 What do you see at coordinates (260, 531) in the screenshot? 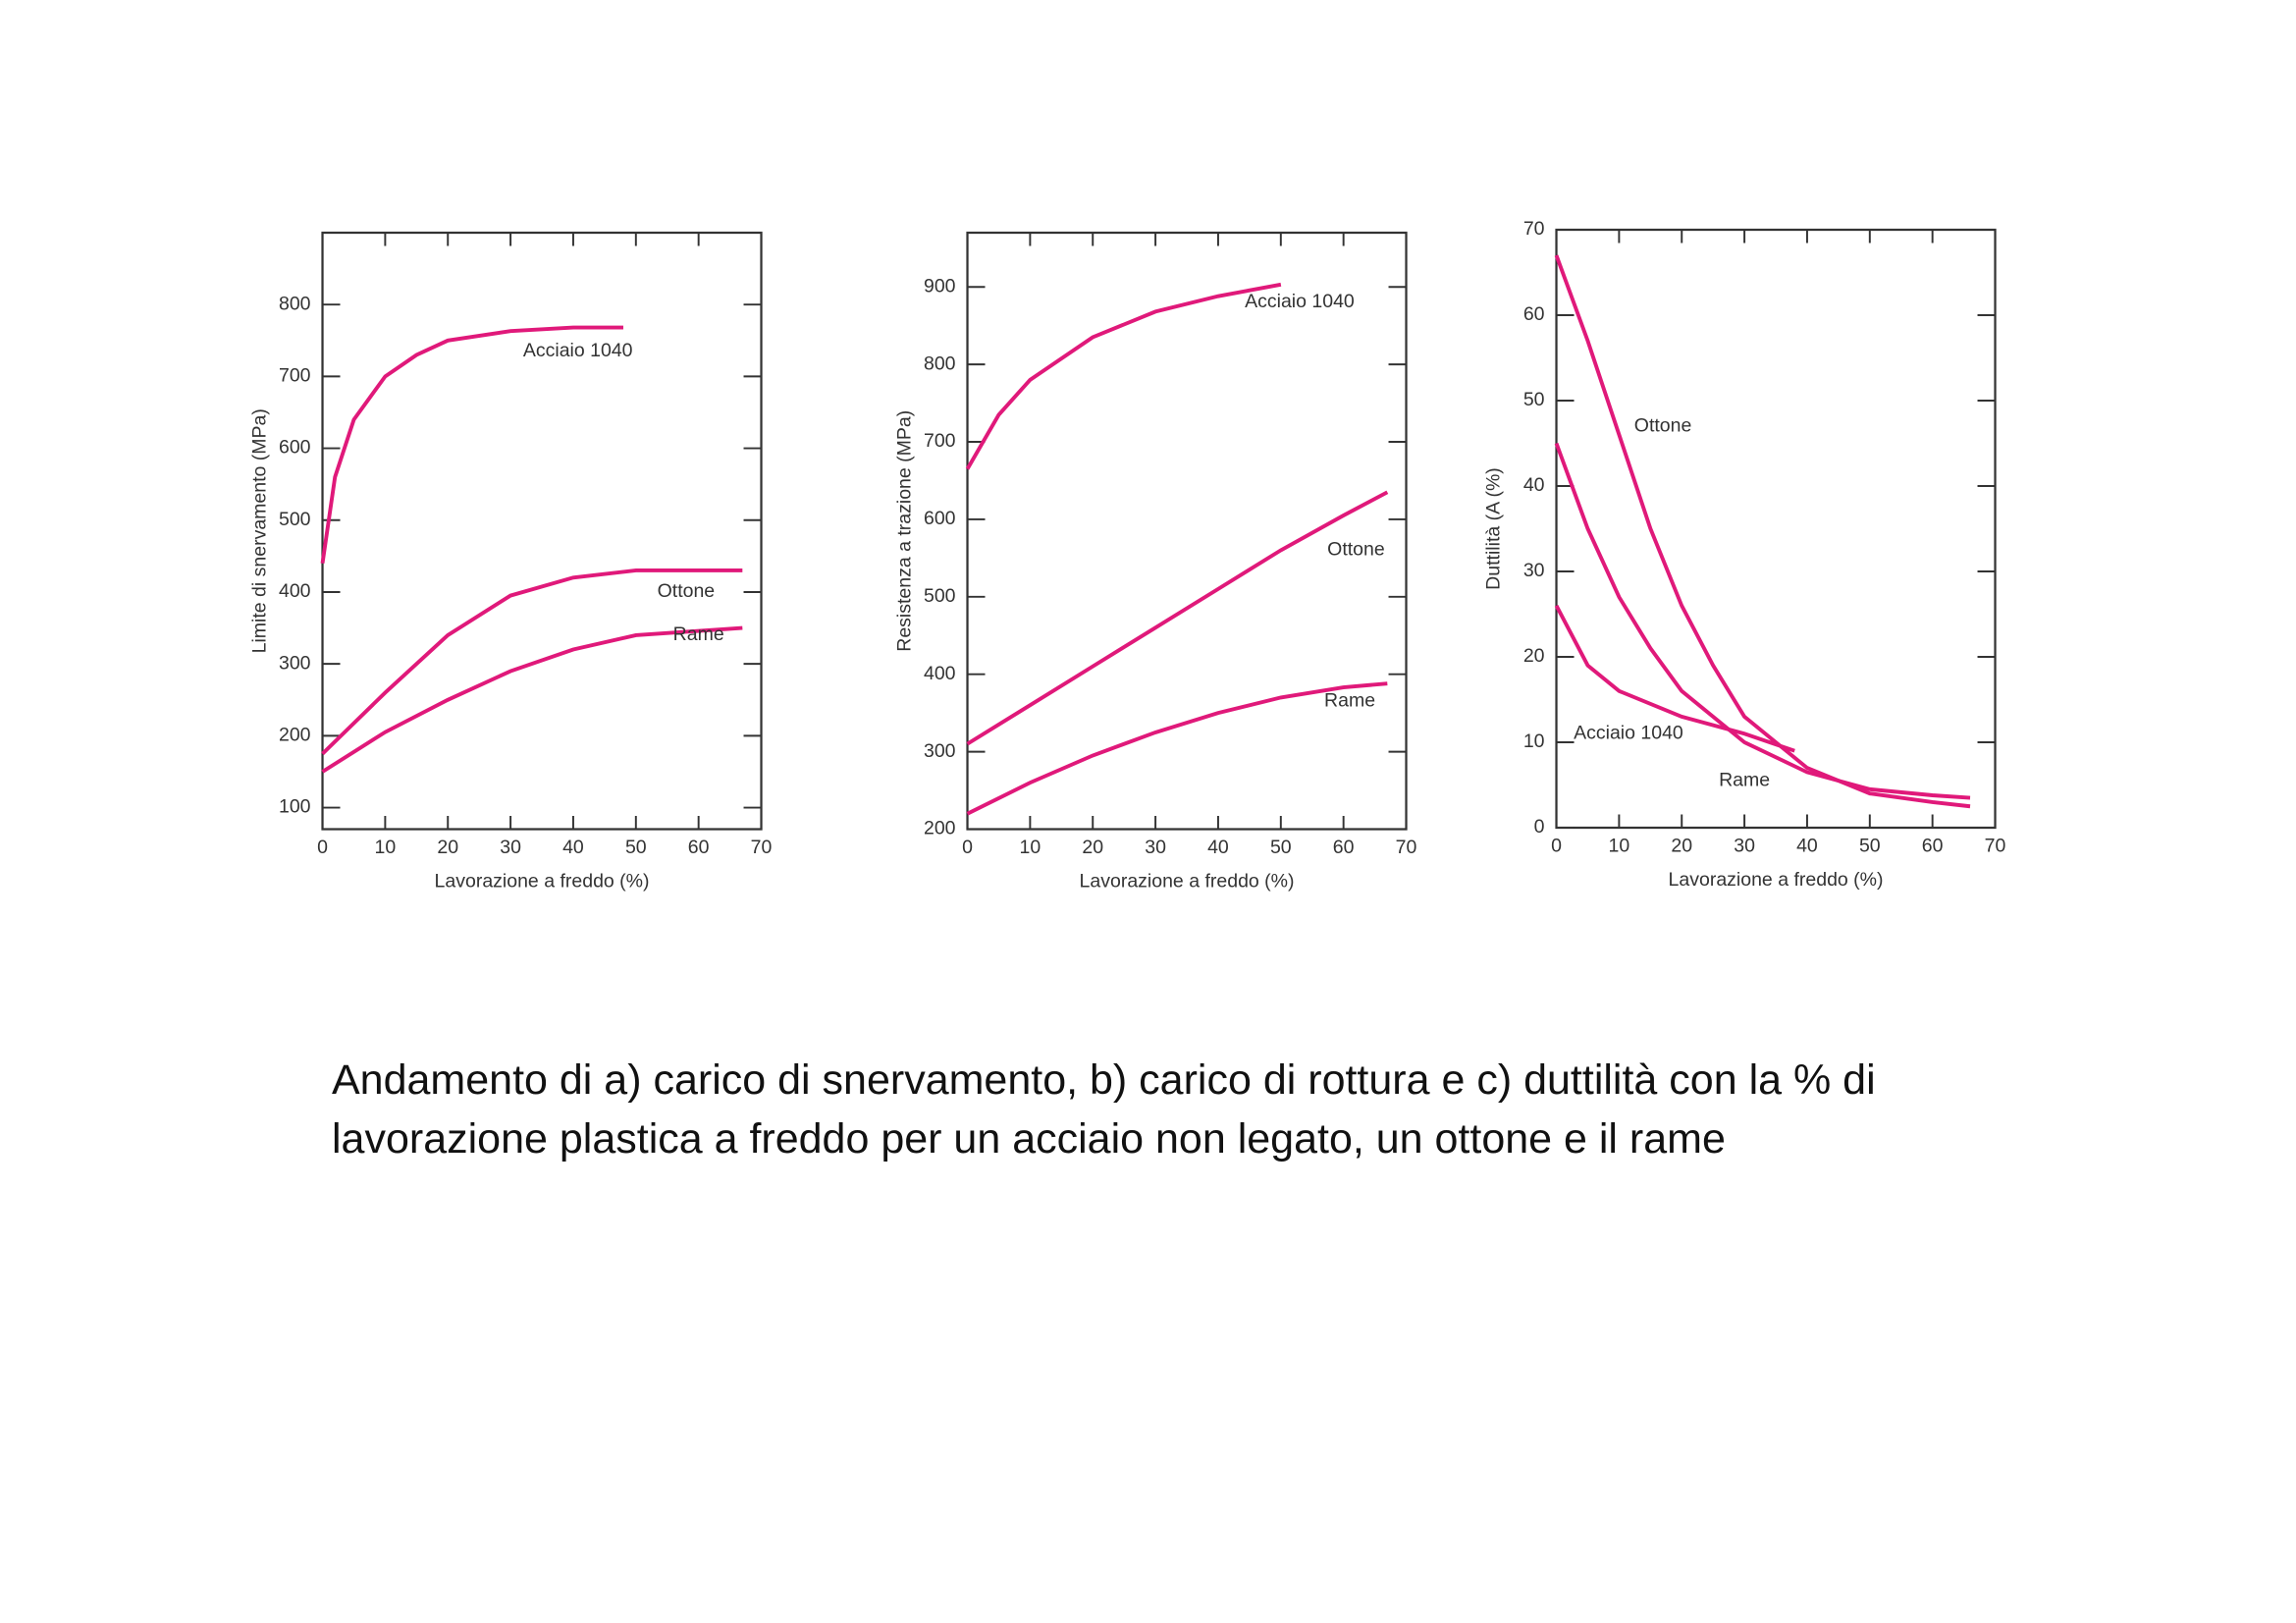
I see `y-axis-label: Limite di snervamento (MPa)` at bounding box center [260, 531].